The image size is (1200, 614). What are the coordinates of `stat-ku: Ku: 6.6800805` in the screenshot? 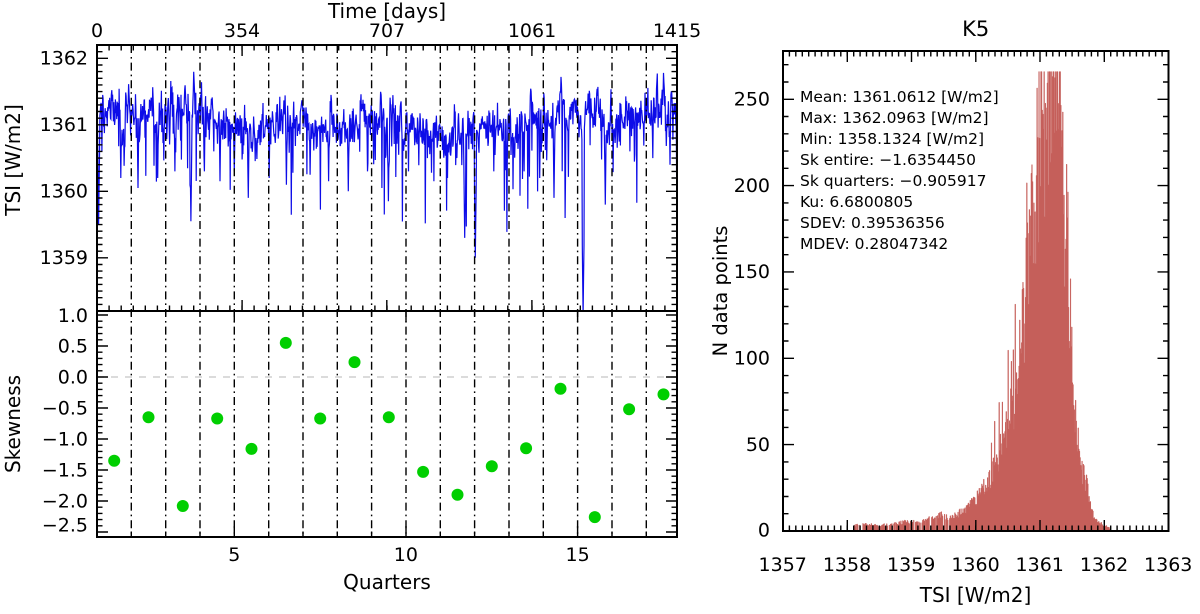 It's located at (856, 202).